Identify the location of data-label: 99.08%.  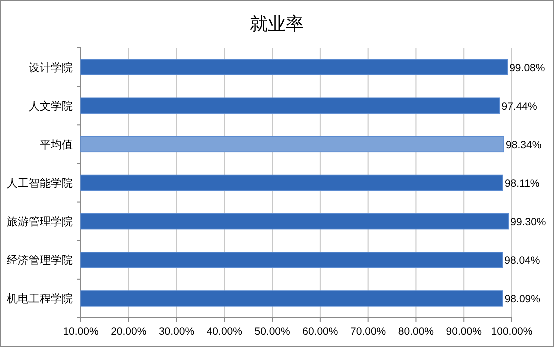
(528, 68).